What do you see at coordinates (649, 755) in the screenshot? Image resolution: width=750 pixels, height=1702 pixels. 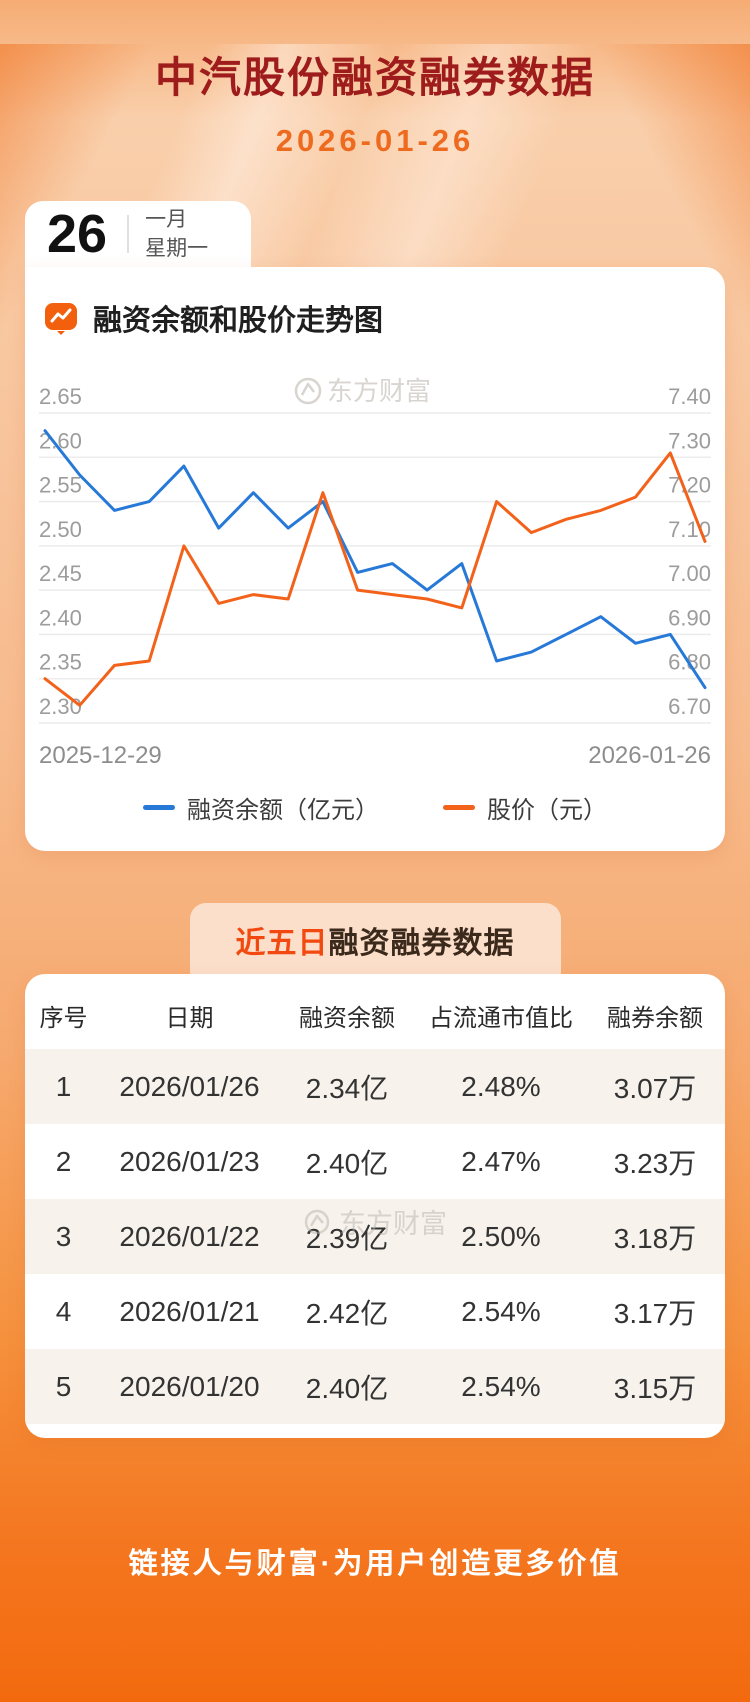 I see `x-axis-end-label: 2026-01-26` at bounding box center [649, 755].